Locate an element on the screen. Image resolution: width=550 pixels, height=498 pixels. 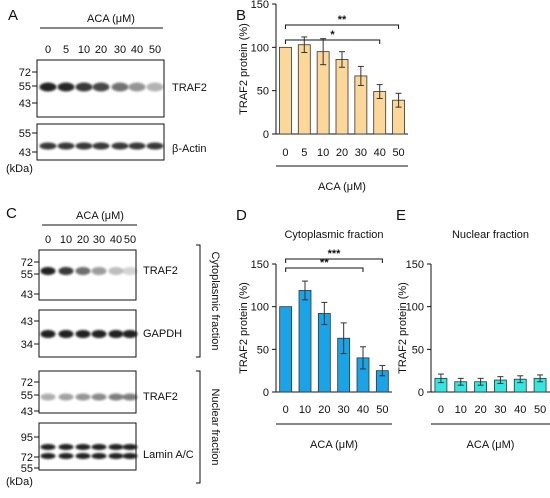
panel-a-lane-0-label: 0 is located at coordinates (48, 50).